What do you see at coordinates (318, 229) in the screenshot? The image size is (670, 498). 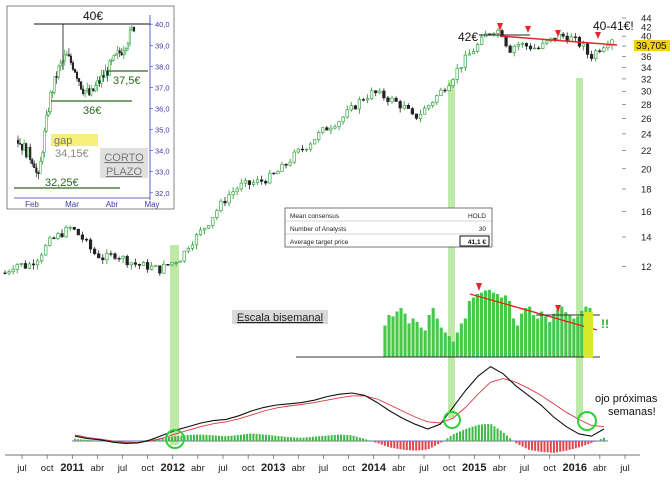 I see `consensus-label-1: Number of Analysts` at bounding box center [318, 229].